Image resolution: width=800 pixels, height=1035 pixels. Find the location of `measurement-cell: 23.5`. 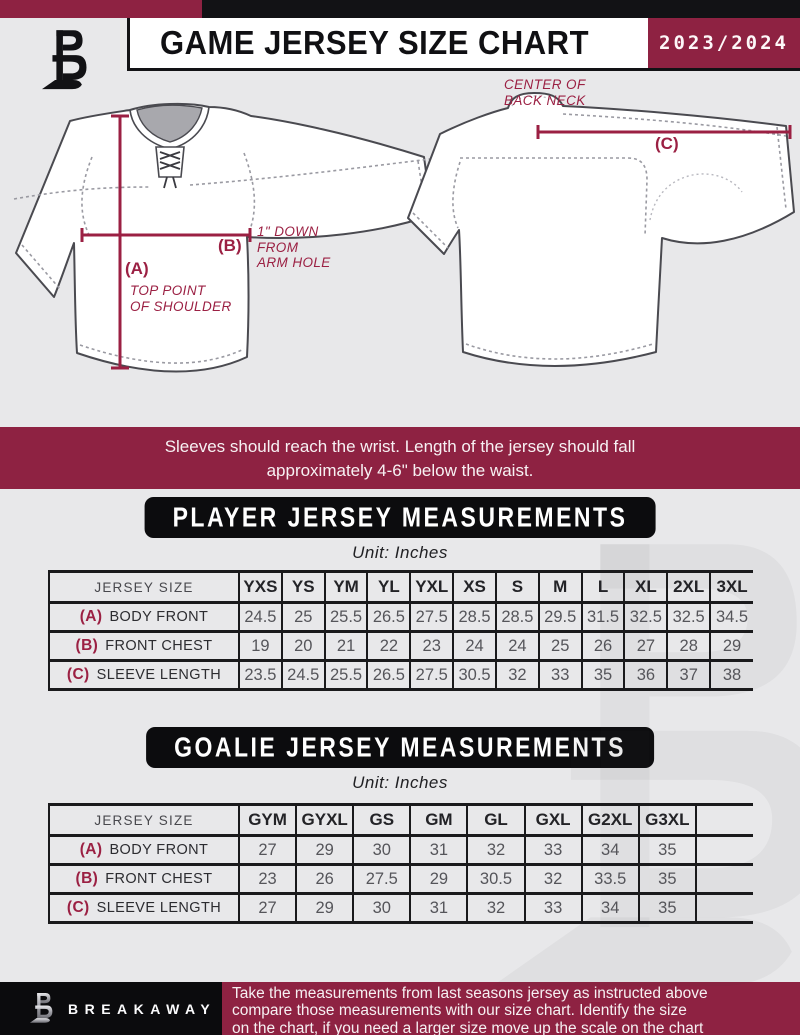

measurement-cell: 23.5 is located at coordinates (260, 675).